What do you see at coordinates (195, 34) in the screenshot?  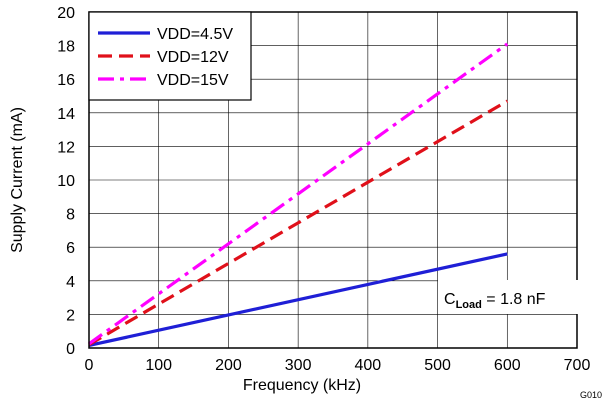 I see `legend-entry: VDD=4.5V` at bounding box center [195, 34].